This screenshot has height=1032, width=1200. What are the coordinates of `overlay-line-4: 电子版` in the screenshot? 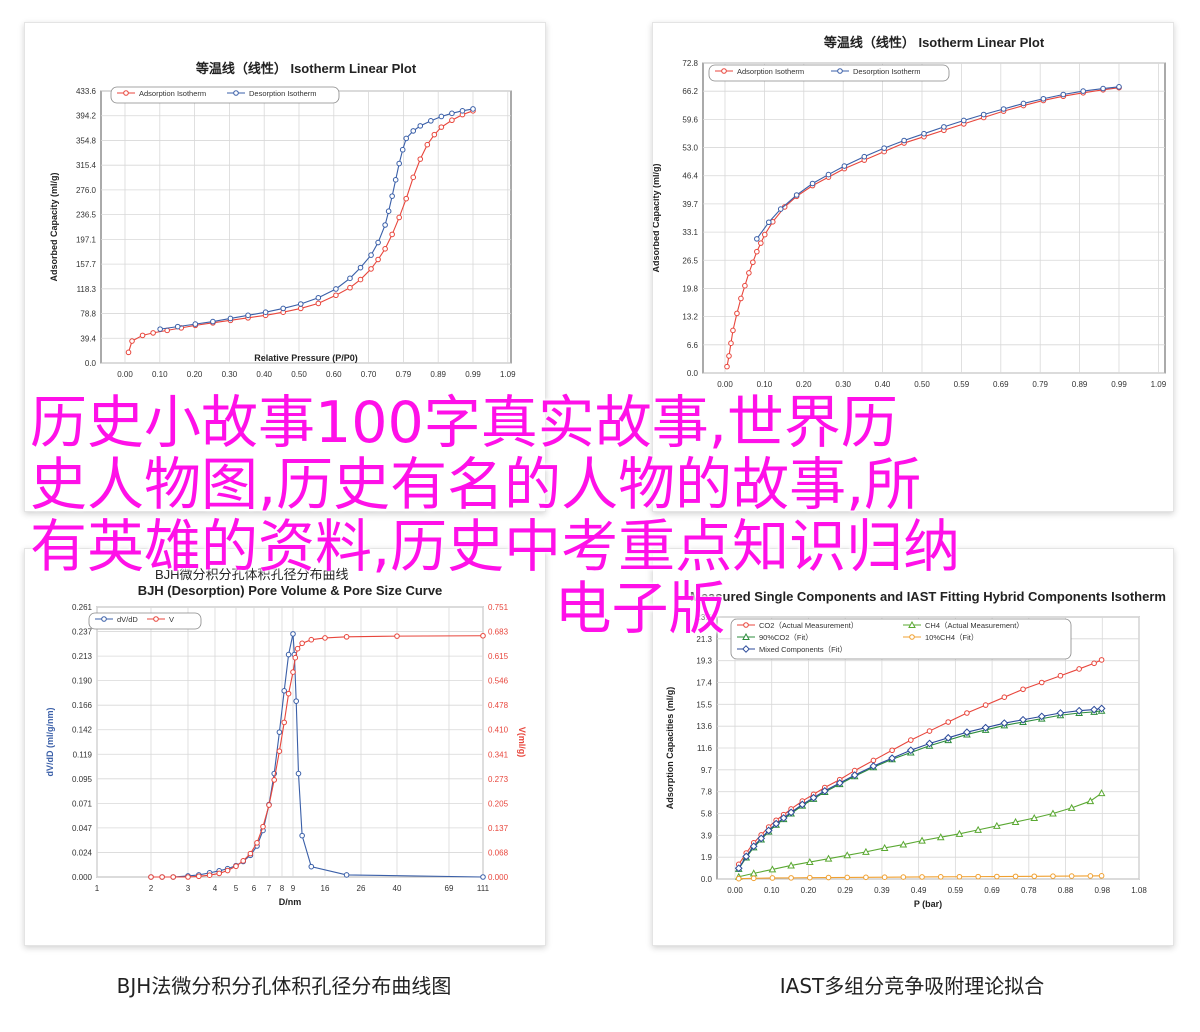 It's located at (640, 609).